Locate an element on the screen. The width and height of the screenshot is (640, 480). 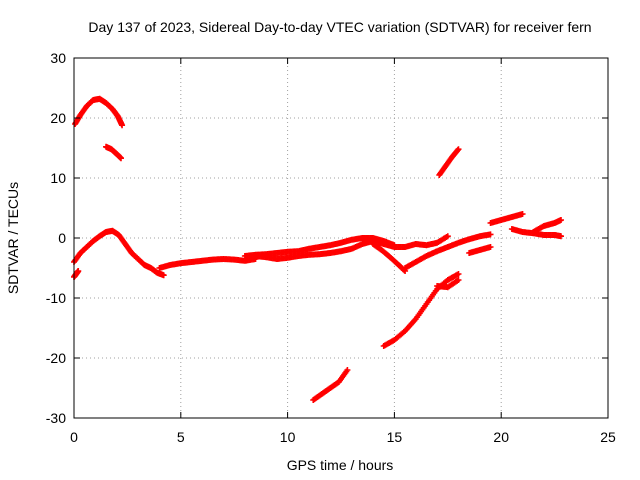
series-arc-o is located at coordinates (449, 162).